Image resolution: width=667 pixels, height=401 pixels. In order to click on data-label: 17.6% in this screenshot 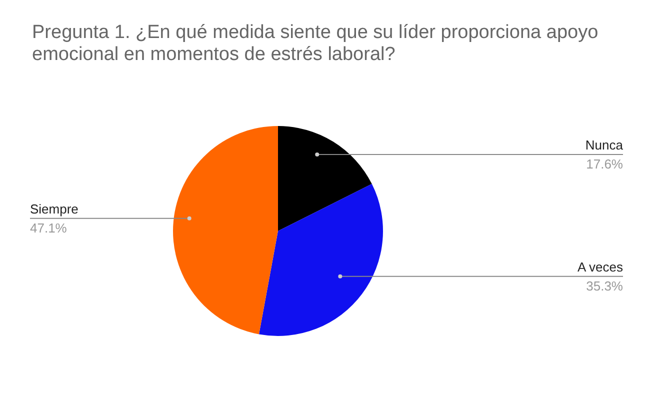, I will do `click(605, 164)`.